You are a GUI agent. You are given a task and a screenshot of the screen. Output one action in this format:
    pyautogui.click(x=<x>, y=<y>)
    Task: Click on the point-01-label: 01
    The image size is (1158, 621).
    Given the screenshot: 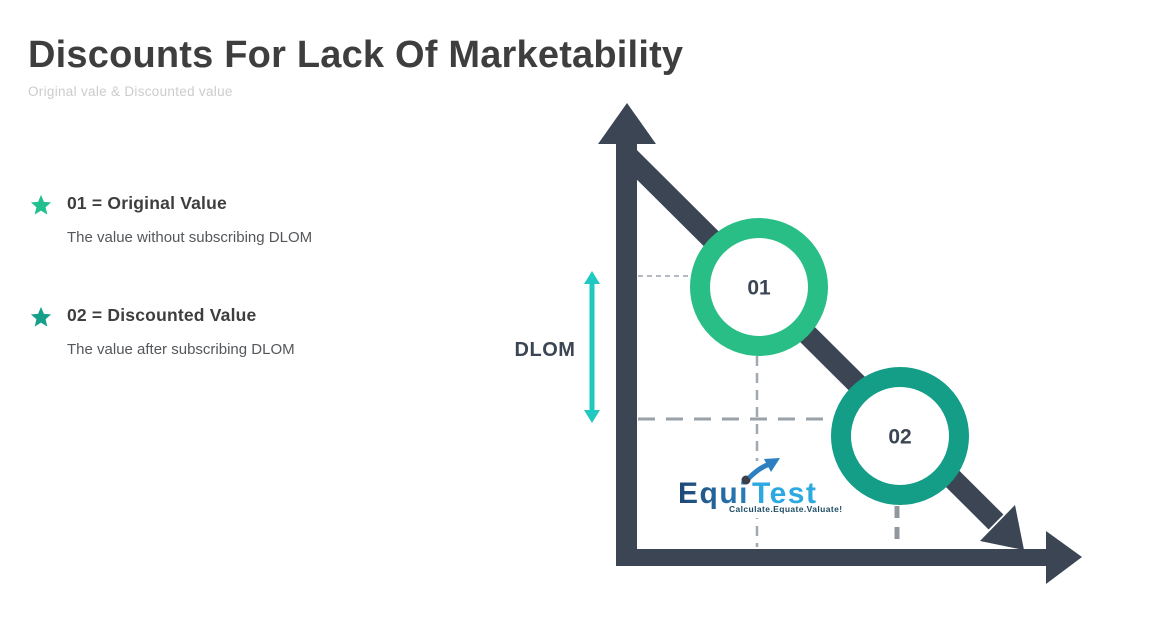 What is the action you would take?
    pyautogui.click(x=759, y=288)
    